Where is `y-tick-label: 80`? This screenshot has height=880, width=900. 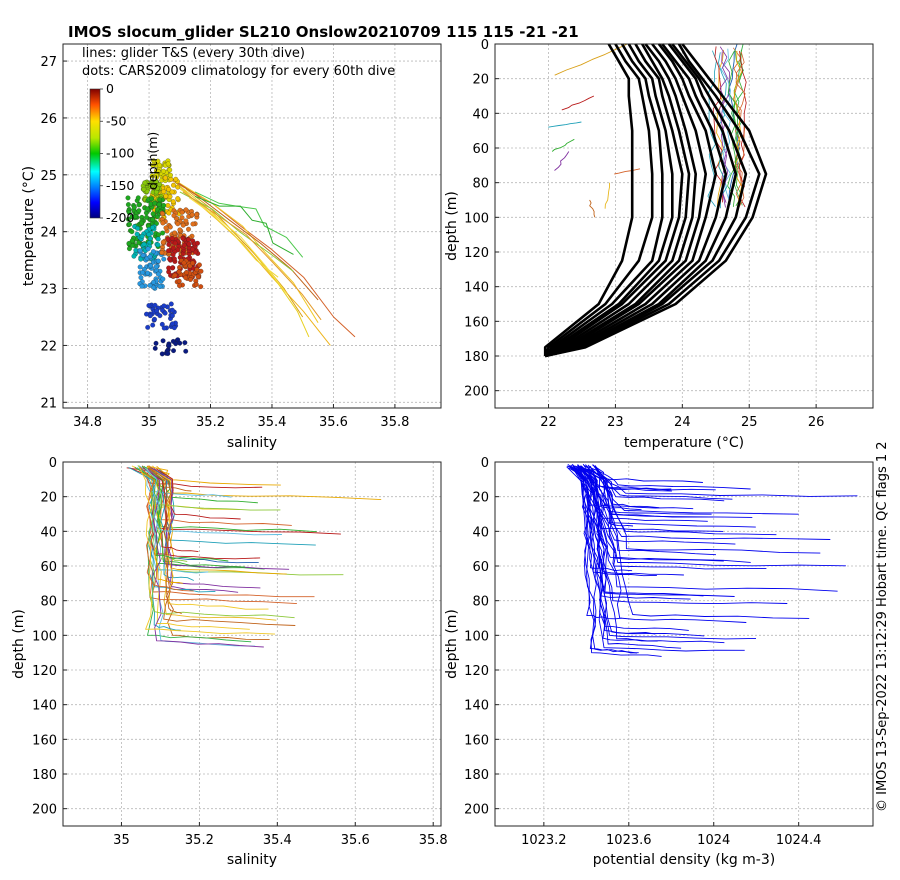 y-tick-label: 80 is located at coordinates (480, 602).